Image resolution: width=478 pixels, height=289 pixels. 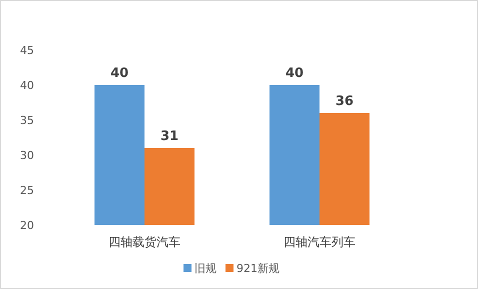 I want to click on y-tick-label: 20, so click(x=27, y=225).